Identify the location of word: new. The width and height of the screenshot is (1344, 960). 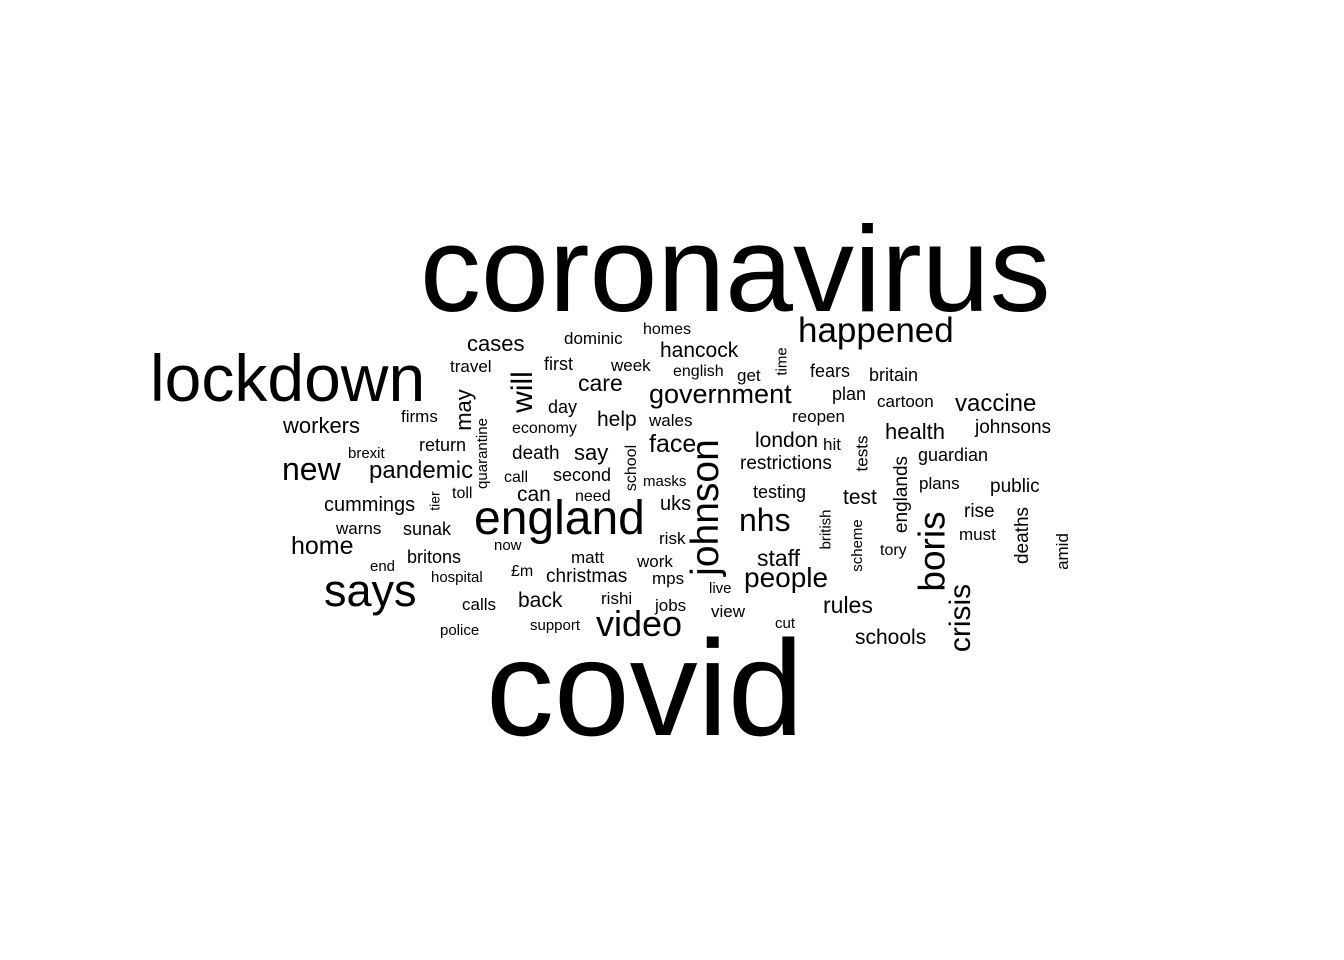
(311, 469).